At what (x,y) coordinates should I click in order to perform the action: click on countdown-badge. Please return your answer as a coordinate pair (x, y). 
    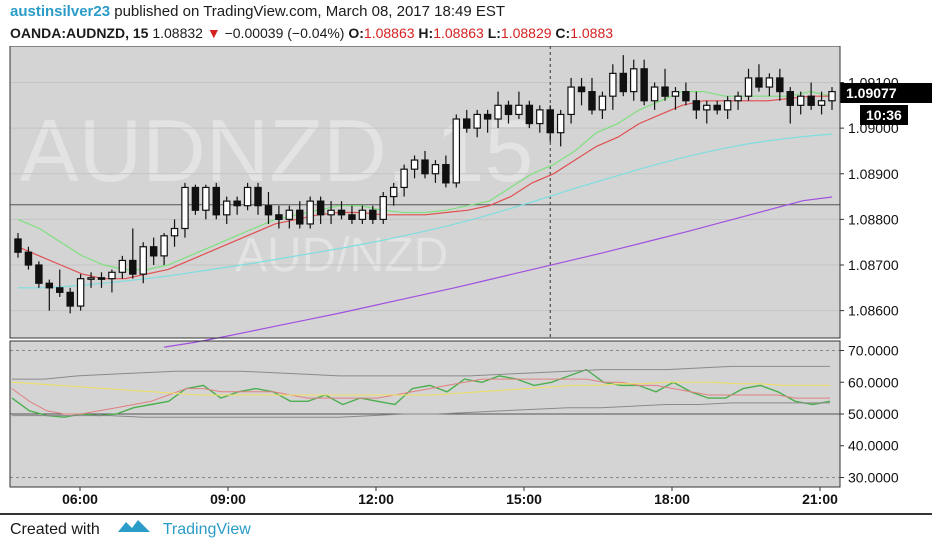
    Looking at the image, I should click on (884, 114).